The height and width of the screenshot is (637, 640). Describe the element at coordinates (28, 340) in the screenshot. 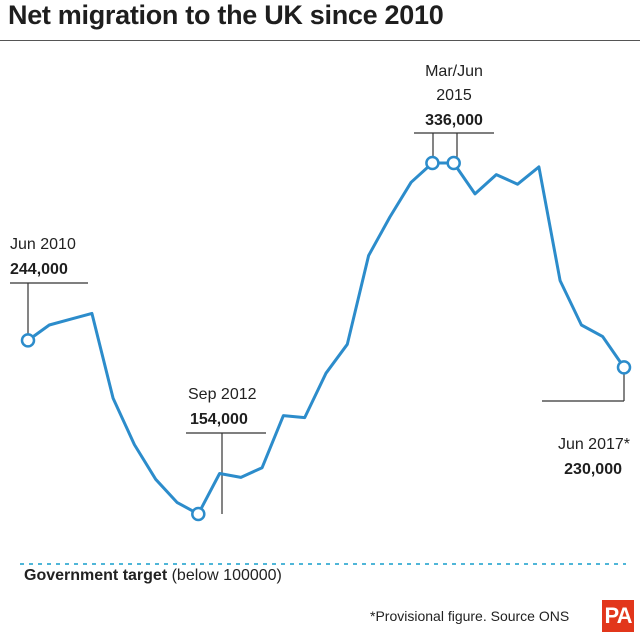

I see `data-point-jun-2010` at that location.